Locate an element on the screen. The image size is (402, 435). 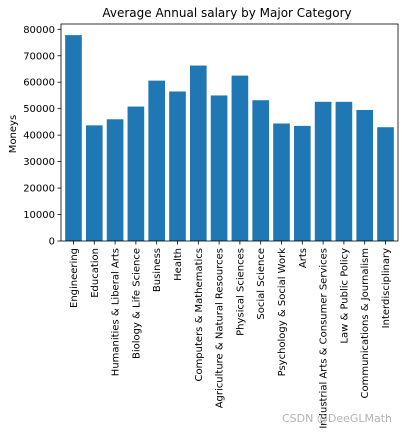
y-tick-label: 80000 is located at coordinates (39, 30).